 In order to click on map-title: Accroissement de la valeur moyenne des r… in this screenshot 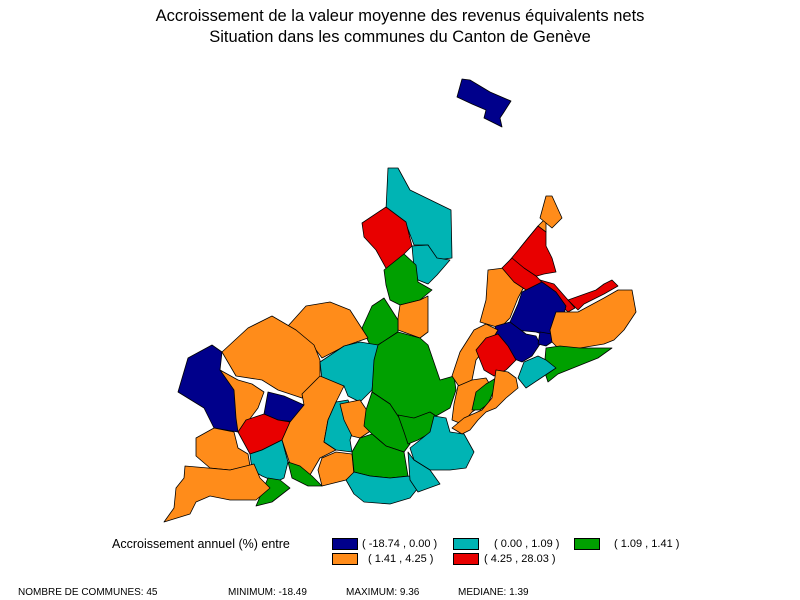, I will do `click(400, 27)`.